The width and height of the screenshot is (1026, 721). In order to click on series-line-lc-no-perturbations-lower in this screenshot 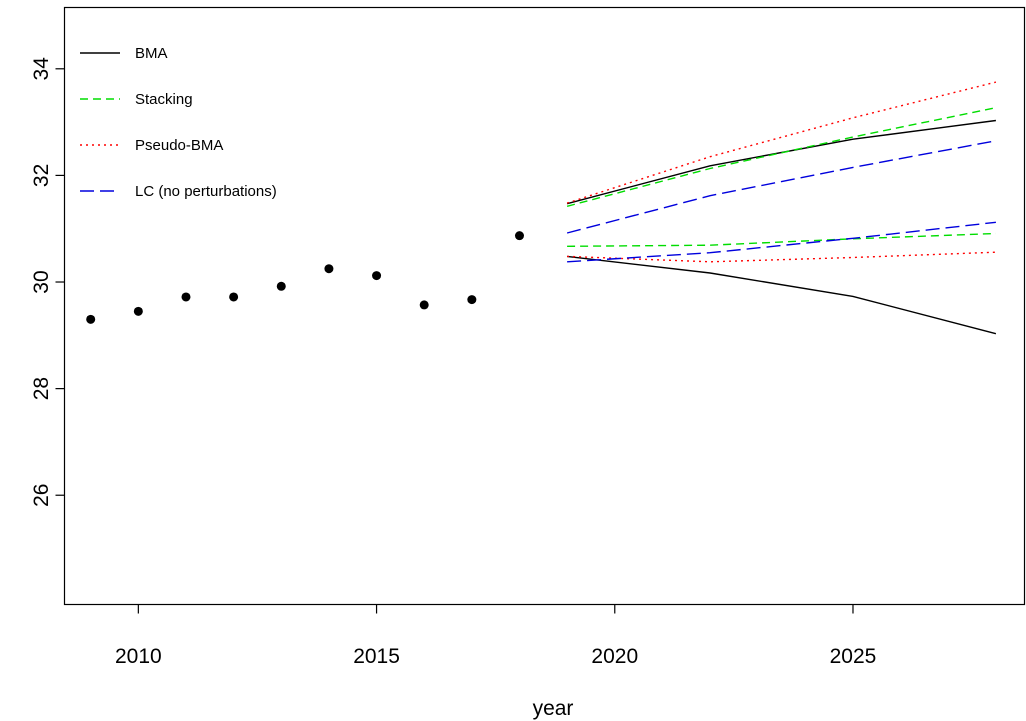, I will do `click(781, 242)`.